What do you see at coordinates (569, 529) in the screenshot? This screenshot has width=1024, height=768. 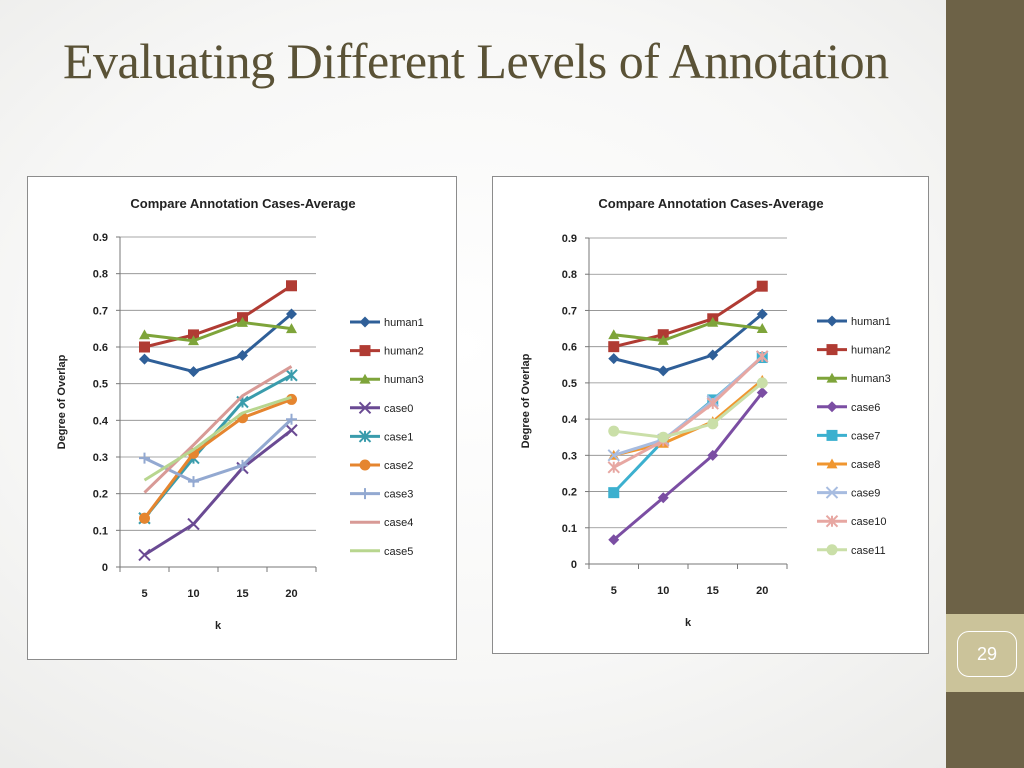 I see `y-tick-label: 0.1` at bounding box center [569, 529].